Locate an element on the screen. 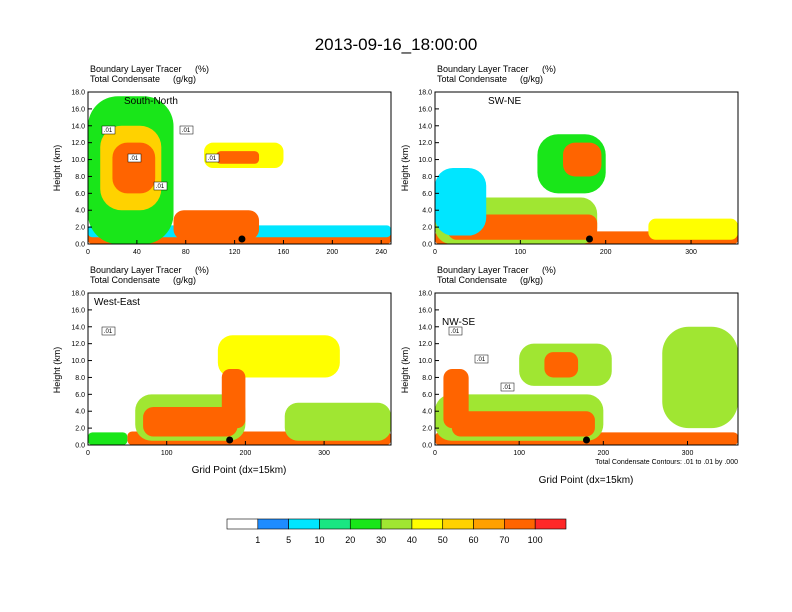 Image resolution: width=792 pixels, height=612 pixels. colorbar-label: 20 is located at coordinates (350, 540).